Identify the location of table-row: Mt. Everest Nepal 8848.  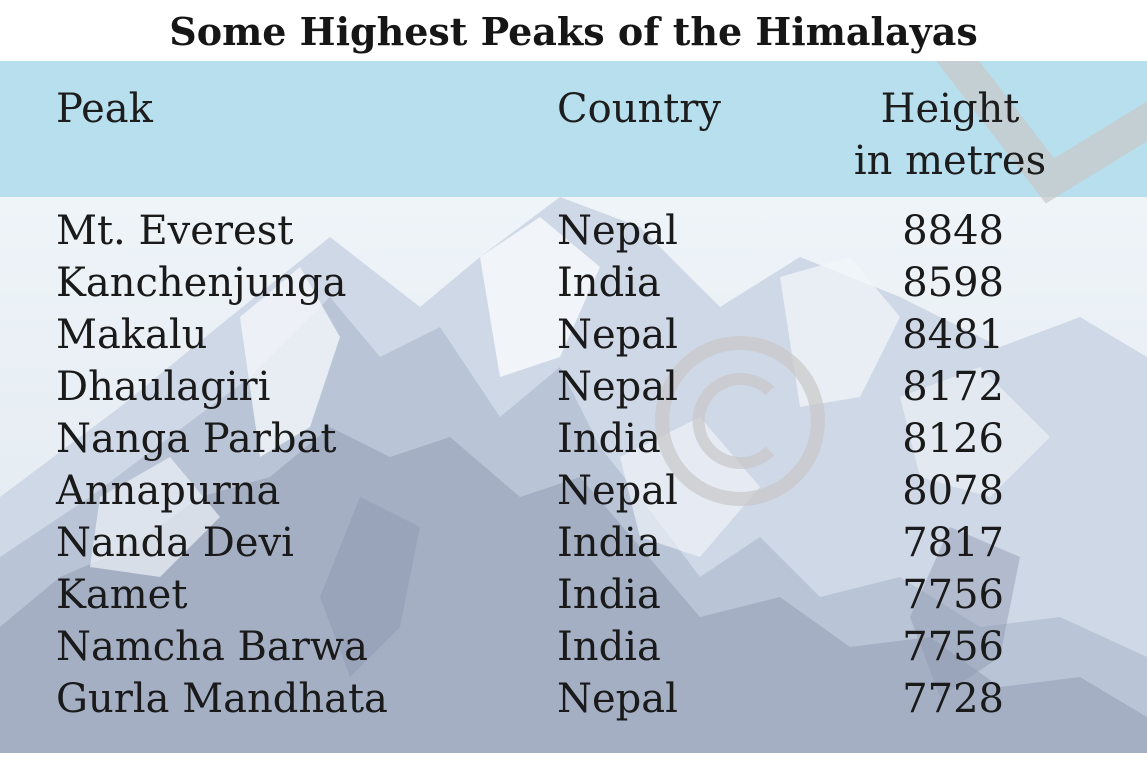
(573, 231).